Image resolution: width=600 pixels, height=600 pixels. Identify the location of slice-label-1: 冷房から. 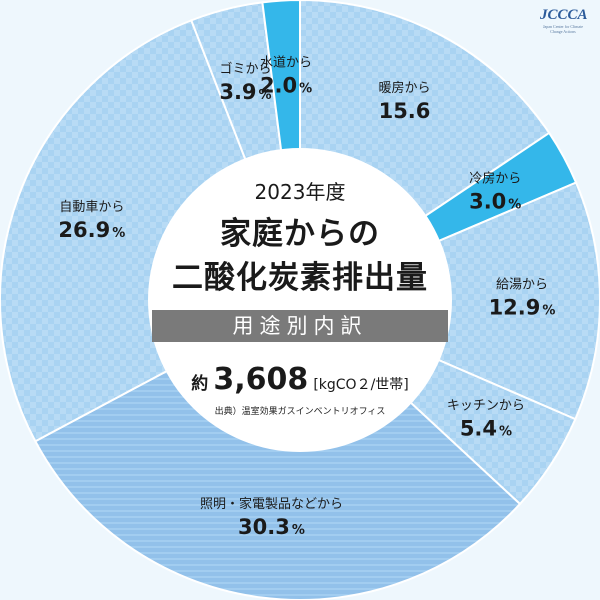
(495, 178).